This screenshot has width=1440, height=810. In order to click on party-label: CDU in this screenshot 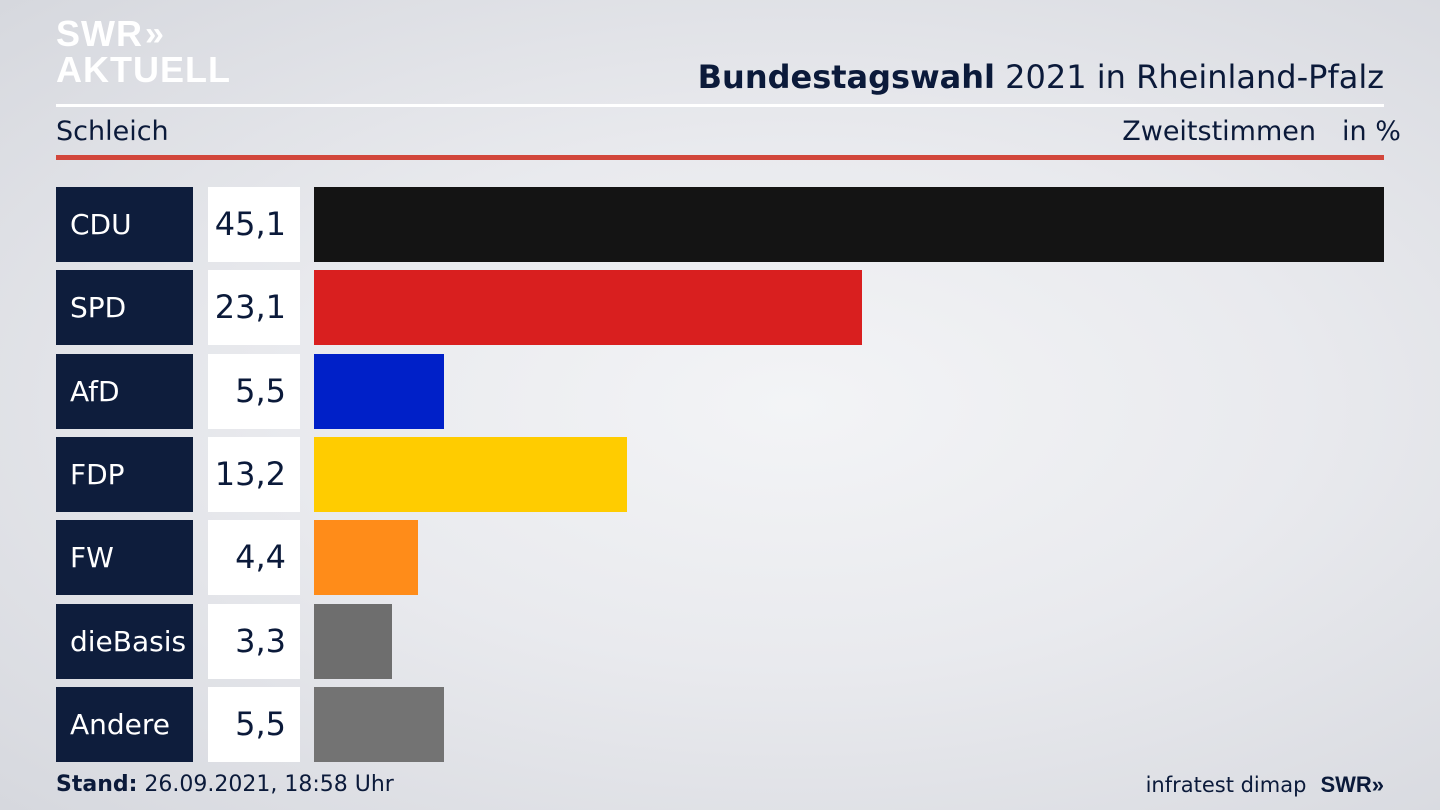, I will do `click(124, 224)`.